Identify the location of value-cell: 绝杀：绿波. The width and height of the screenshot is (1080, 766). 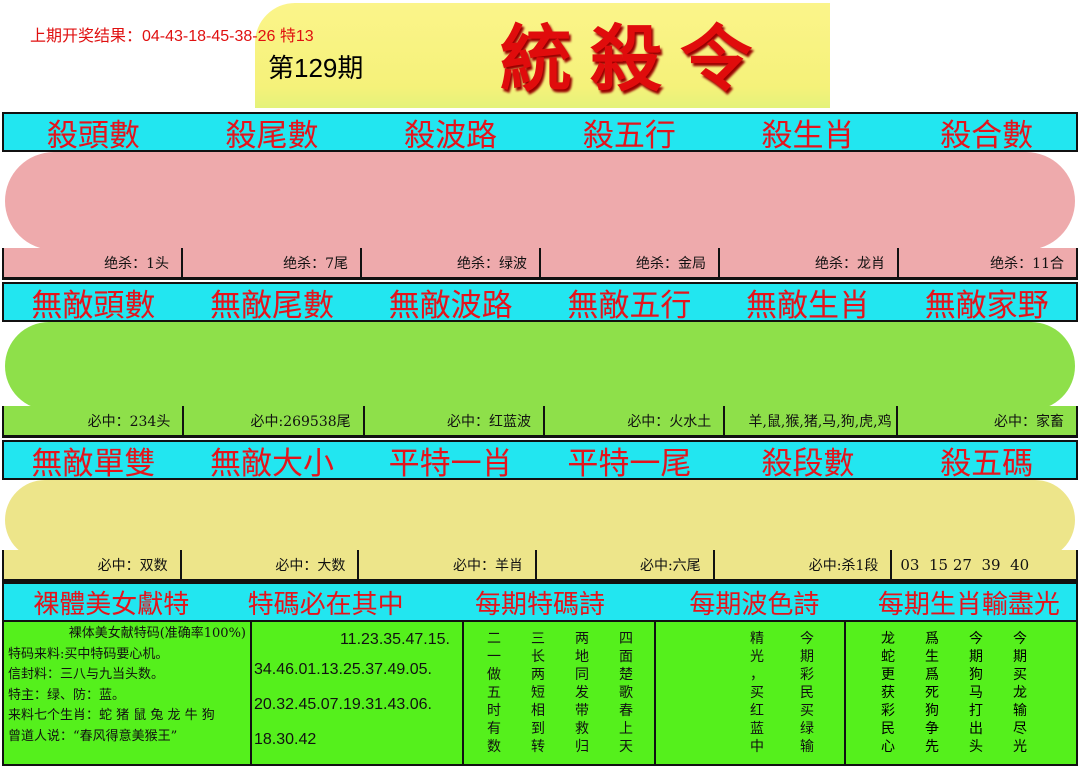
(449, 262).